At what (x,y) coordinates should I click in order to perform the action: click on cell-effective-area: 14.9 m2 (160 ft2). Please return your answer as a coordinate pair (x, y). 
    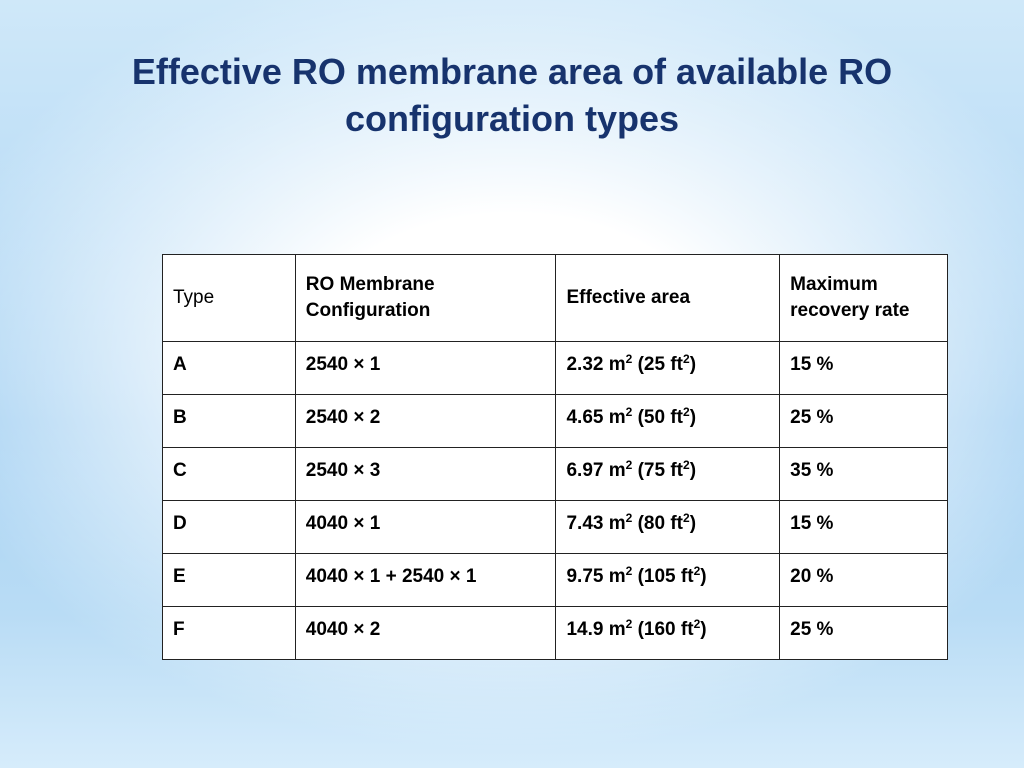
    Looking at the image, I should click on (668, 633).